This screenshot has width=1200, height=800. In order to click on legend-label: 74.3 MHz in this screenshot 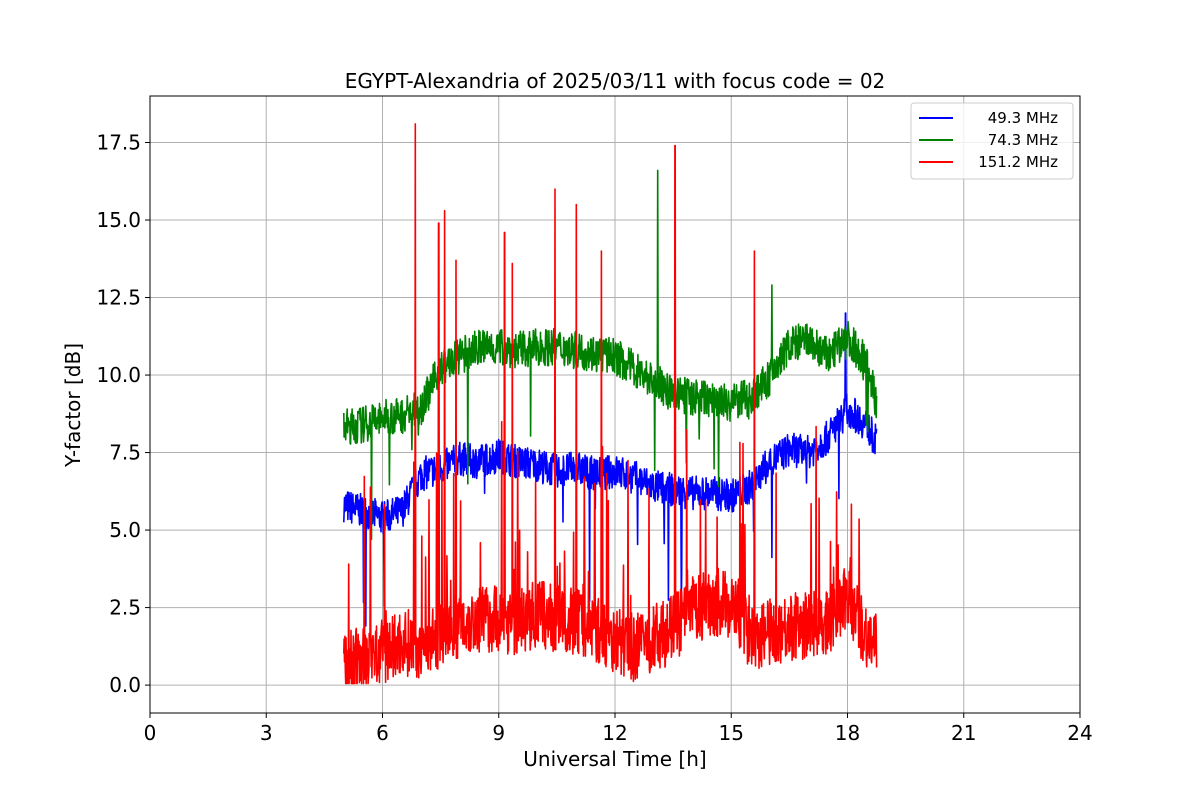, I will do `click(1023, 140)`.